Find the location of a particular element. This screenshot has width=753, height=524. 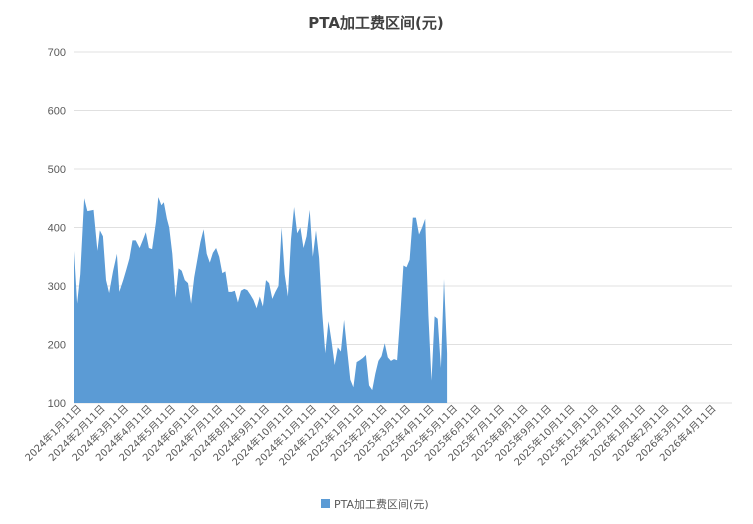

y-axis-ticks: 100 200 300 400 500 600 700 is located at coordinates (57, 228).